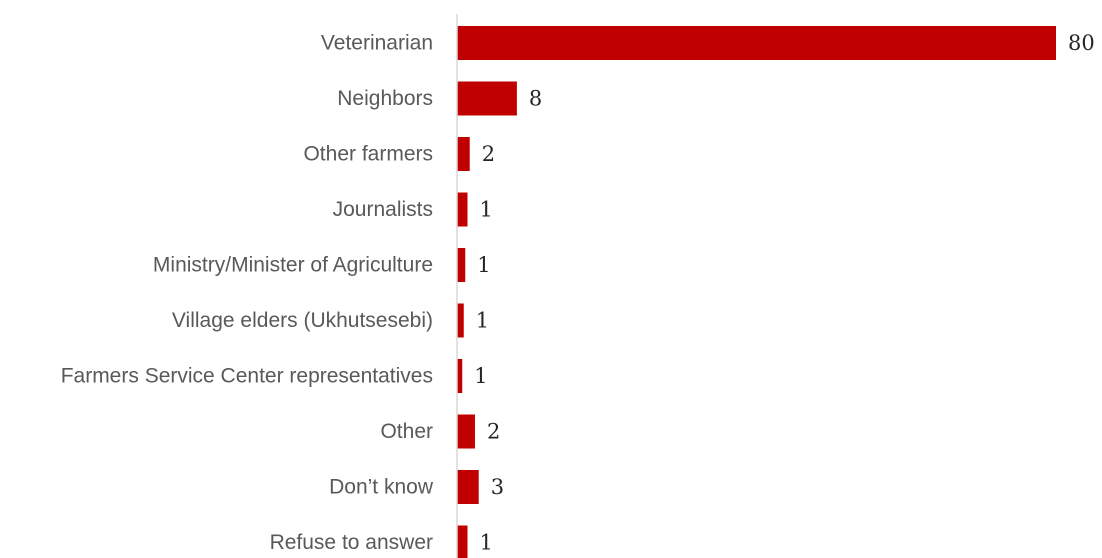 This screenshot has height=558, width=1102. What do you see at coordinates (381, 487) in the screenshot?
I see `category-label: Don’t know` at bounding box center [381, 487].